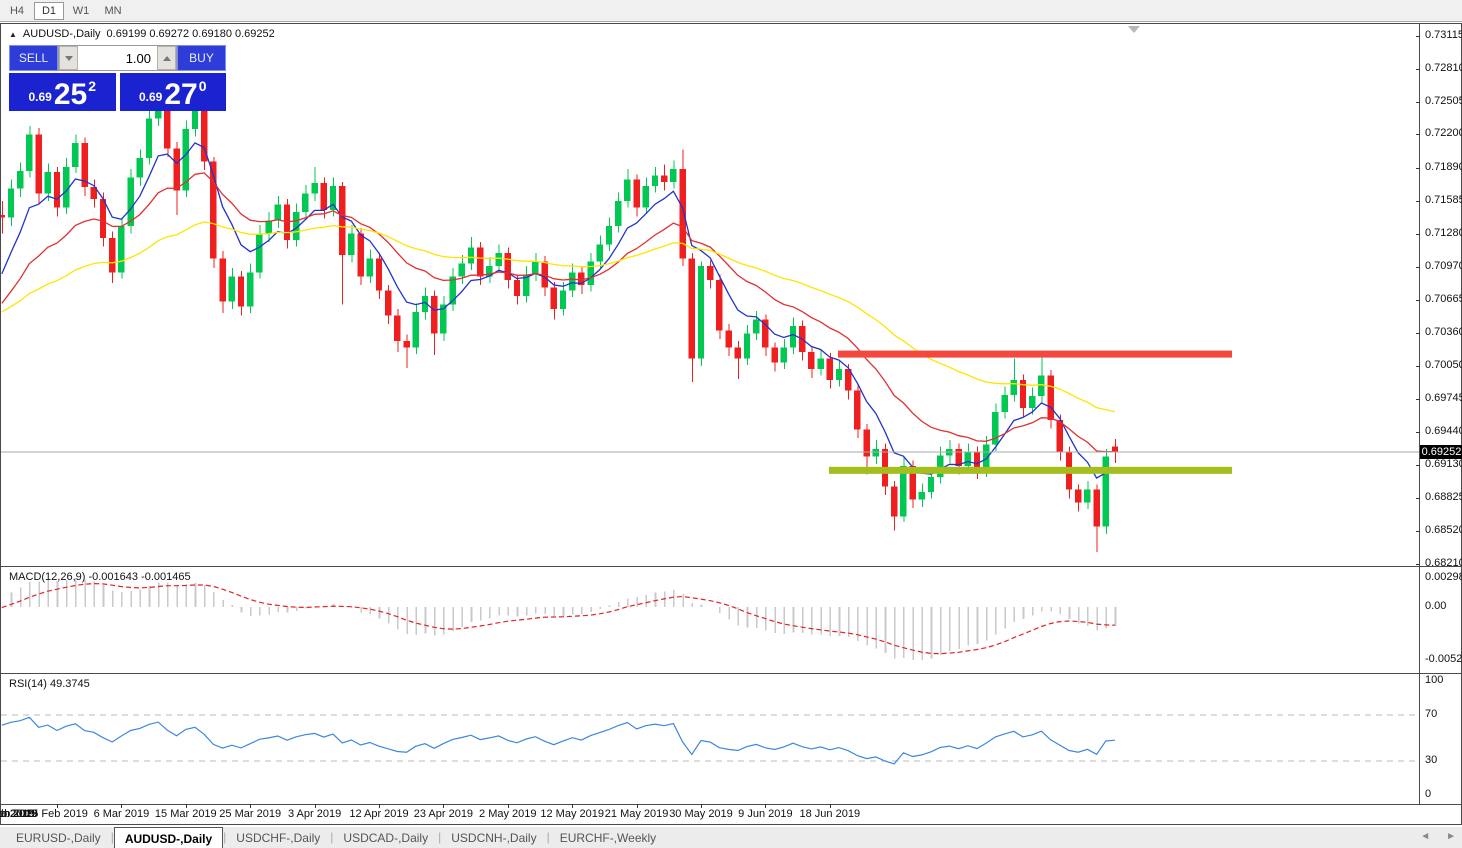  Describe the element at coordinates (121, 814) in the screenshot. I see `date-axis-label: 6 Mar 2019` at that location.